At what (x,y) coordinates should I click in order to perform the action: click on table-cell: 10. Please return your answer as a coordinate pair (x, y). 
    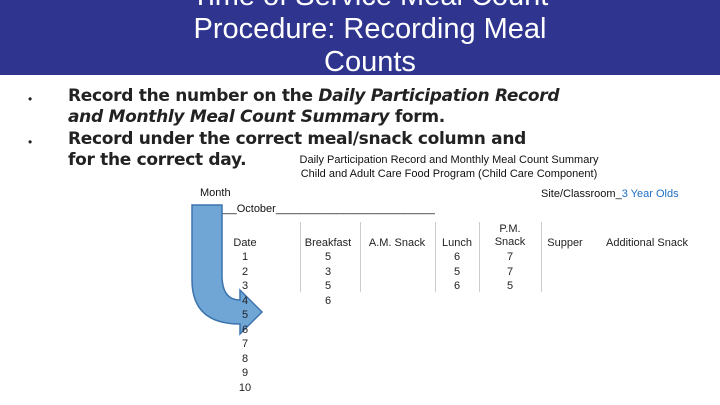
    Looking at the image, I should click on (245, 387).